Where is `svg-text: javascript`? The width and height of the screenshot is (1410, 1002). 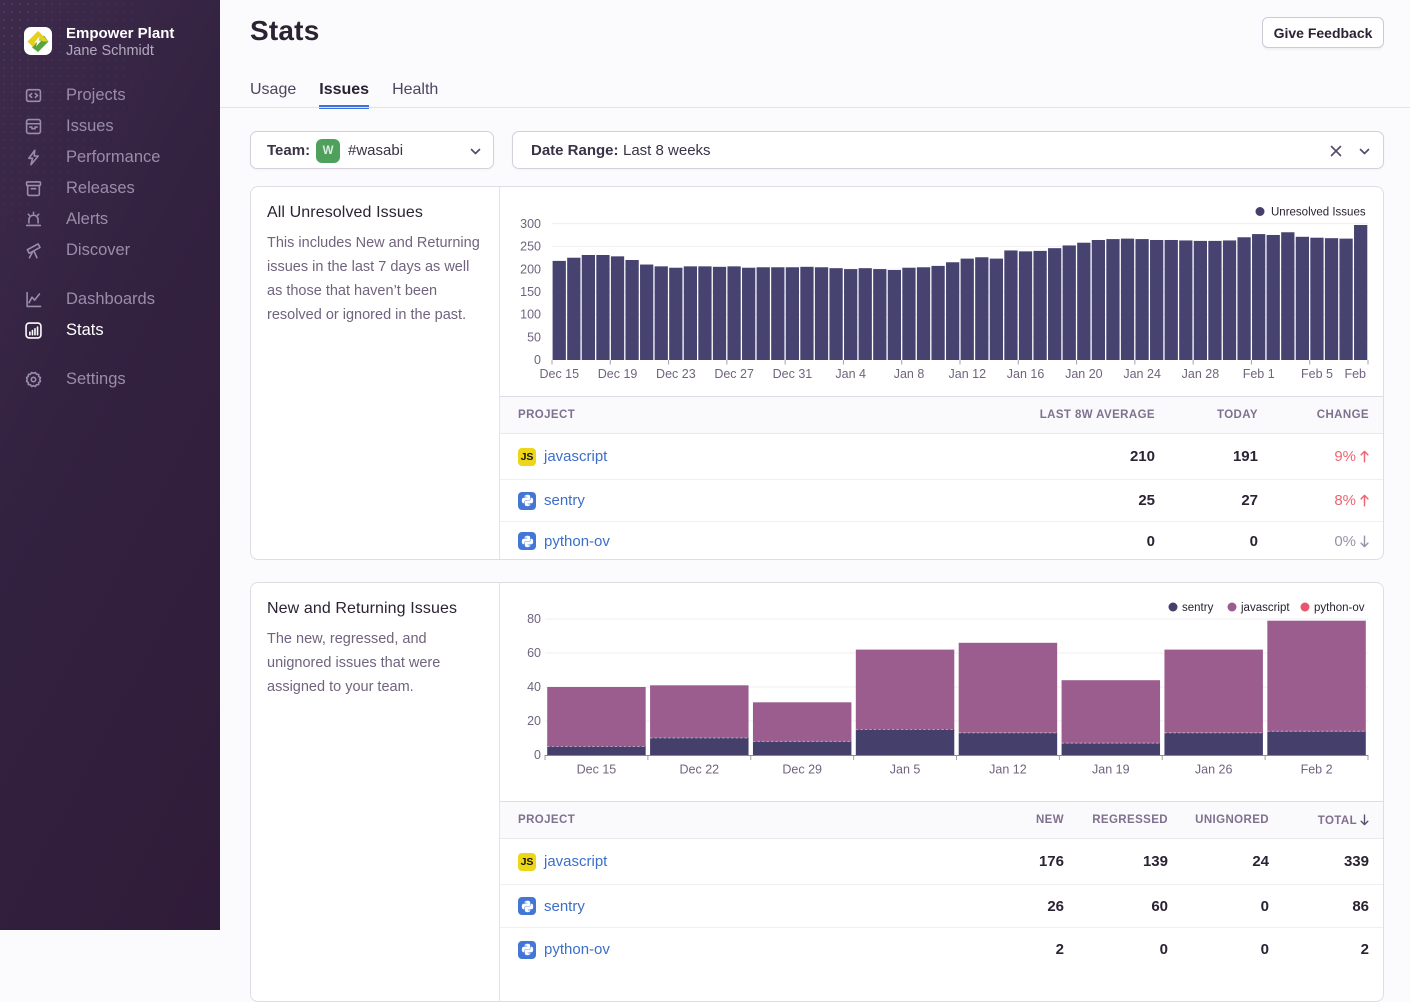
svg-text: javascript is located at coordinates (1265, 608).